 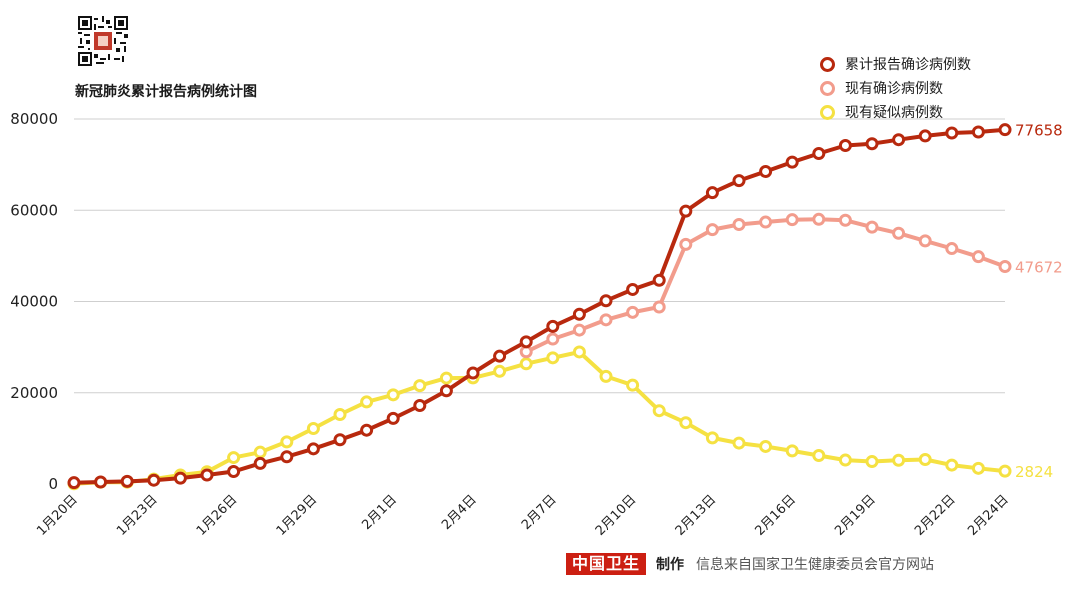 I want to click on legend-item-current-suspected: 现有疑似病例数, so click(x=895, y=112).